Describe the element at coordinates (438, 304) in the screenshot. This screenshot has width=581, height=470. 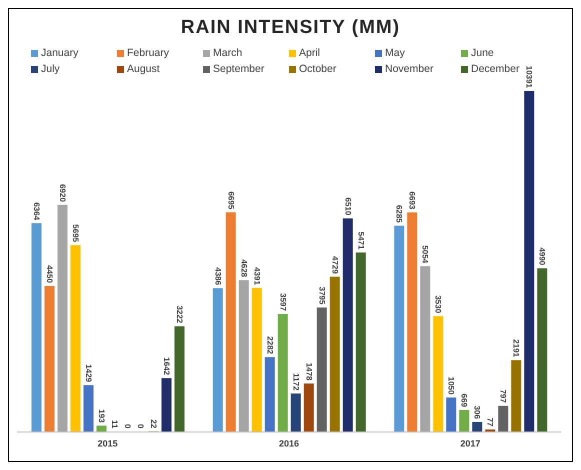
I see `data-label: 3530` at that location.